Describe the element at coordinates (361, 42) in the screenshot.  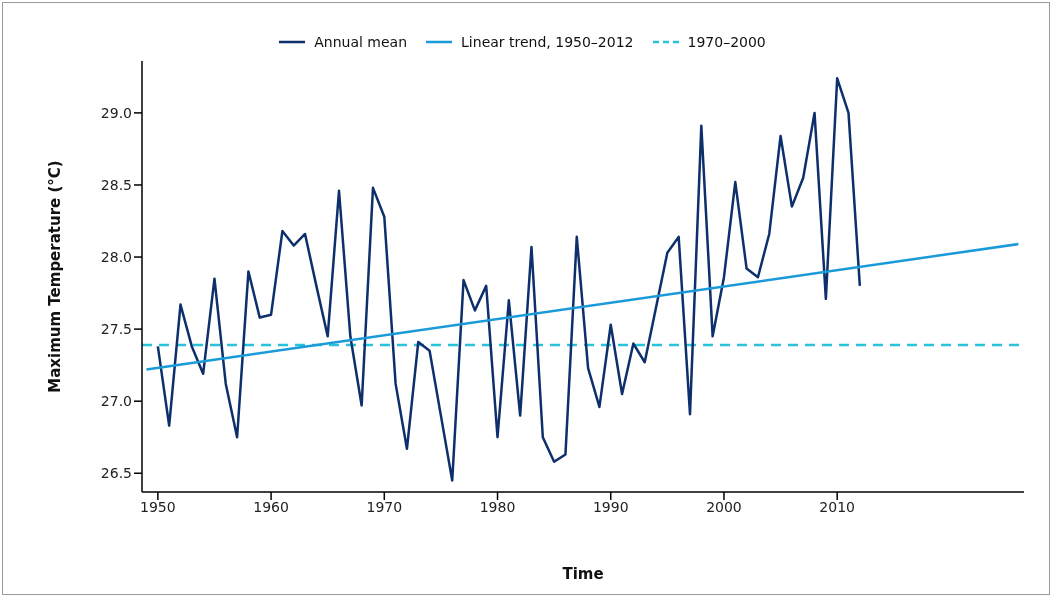
I see `legend-label: Annual mean` at that location.